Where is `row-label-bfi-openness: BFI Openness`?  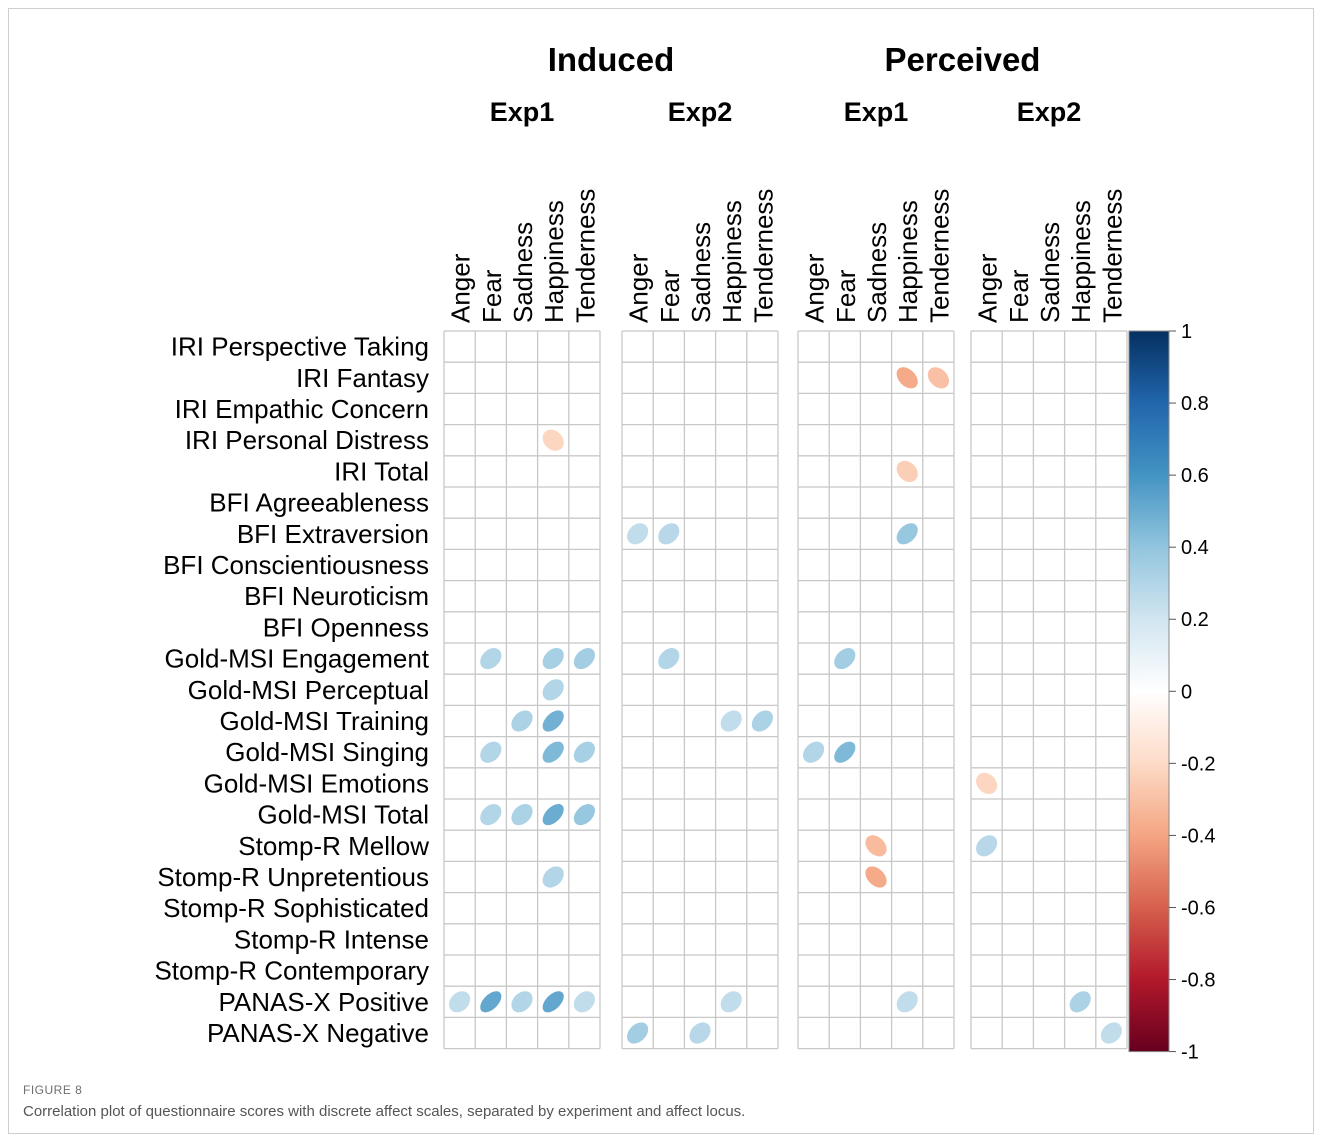 row-label-bfi-openness: BFI Openness is located at coordinates (346, 627).